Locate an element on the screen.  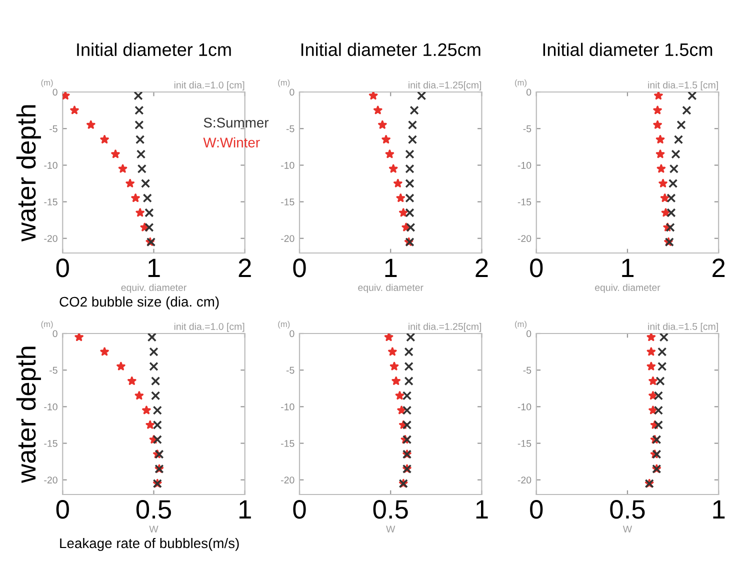
text: Leakage rate of bubbles(m/s) is located at coordinates (149, 544).